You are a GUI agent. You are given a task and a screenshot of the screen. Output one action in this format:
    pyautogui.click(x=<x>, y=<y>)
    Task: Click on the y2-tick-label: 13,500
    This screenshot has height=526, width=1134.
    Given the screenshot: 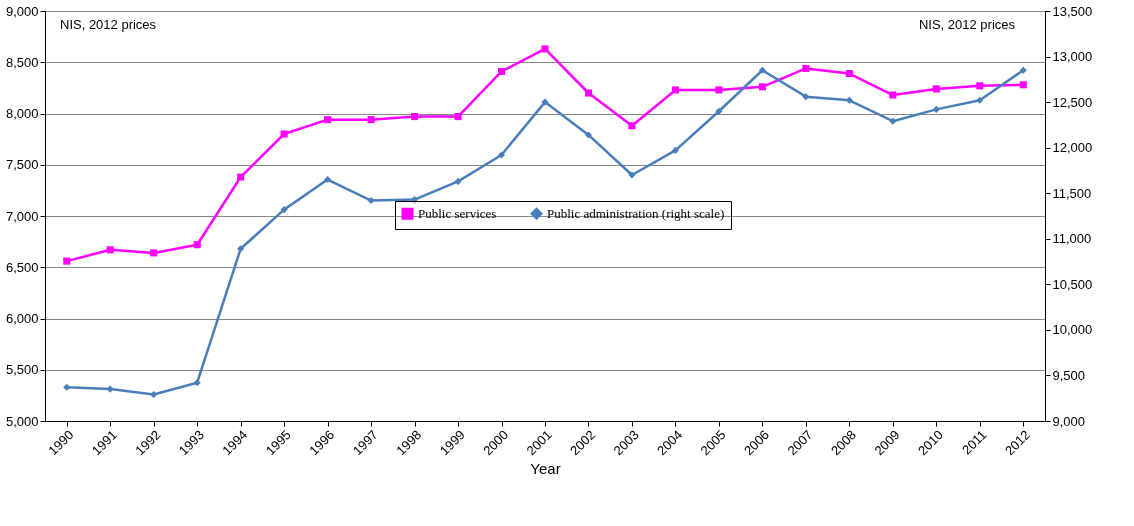 What is the action you would take?
    pyautogui.click(x=1072, y=11)
    